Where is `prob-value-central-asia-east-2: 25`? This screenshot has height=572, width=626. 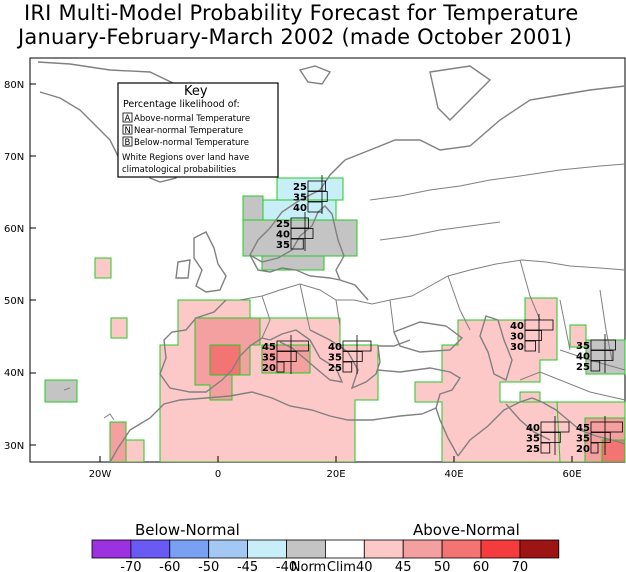 prob-value-central-asia-east-2: 25 is located at coordinates (583, 367).